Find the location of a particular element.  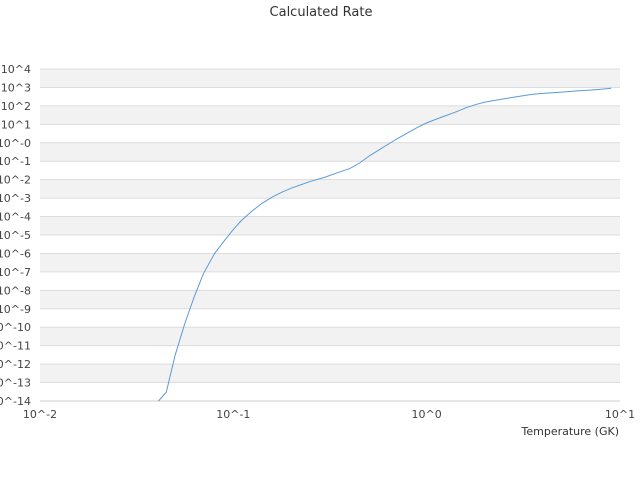

y-tick-label: 10^-0 is located at coordinates (15, 143).